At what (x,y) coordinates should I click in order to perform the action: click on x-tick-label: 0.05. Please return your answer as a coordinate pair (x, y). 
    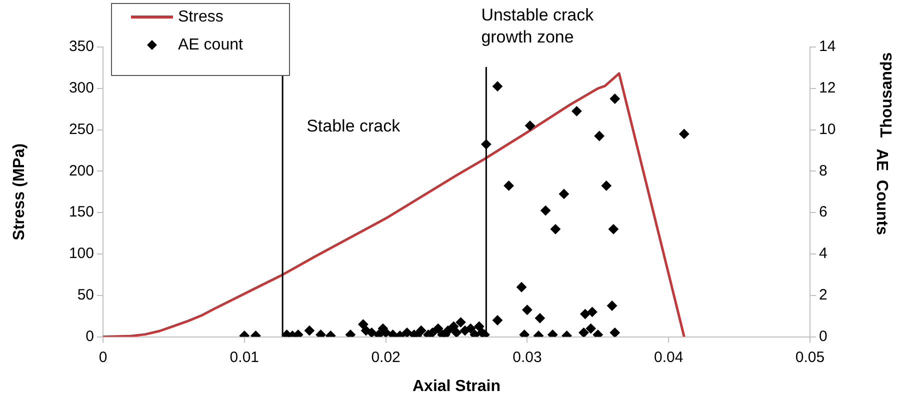
    Looking at the image, I should click on (810, 357).